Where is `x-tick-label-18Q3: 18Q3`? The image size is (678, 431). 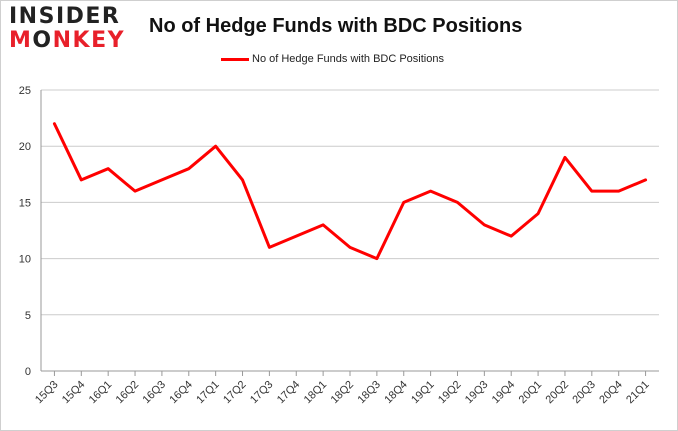 x-tick-label-18Q3: 18Q3 is located at coordinates (369, 393).